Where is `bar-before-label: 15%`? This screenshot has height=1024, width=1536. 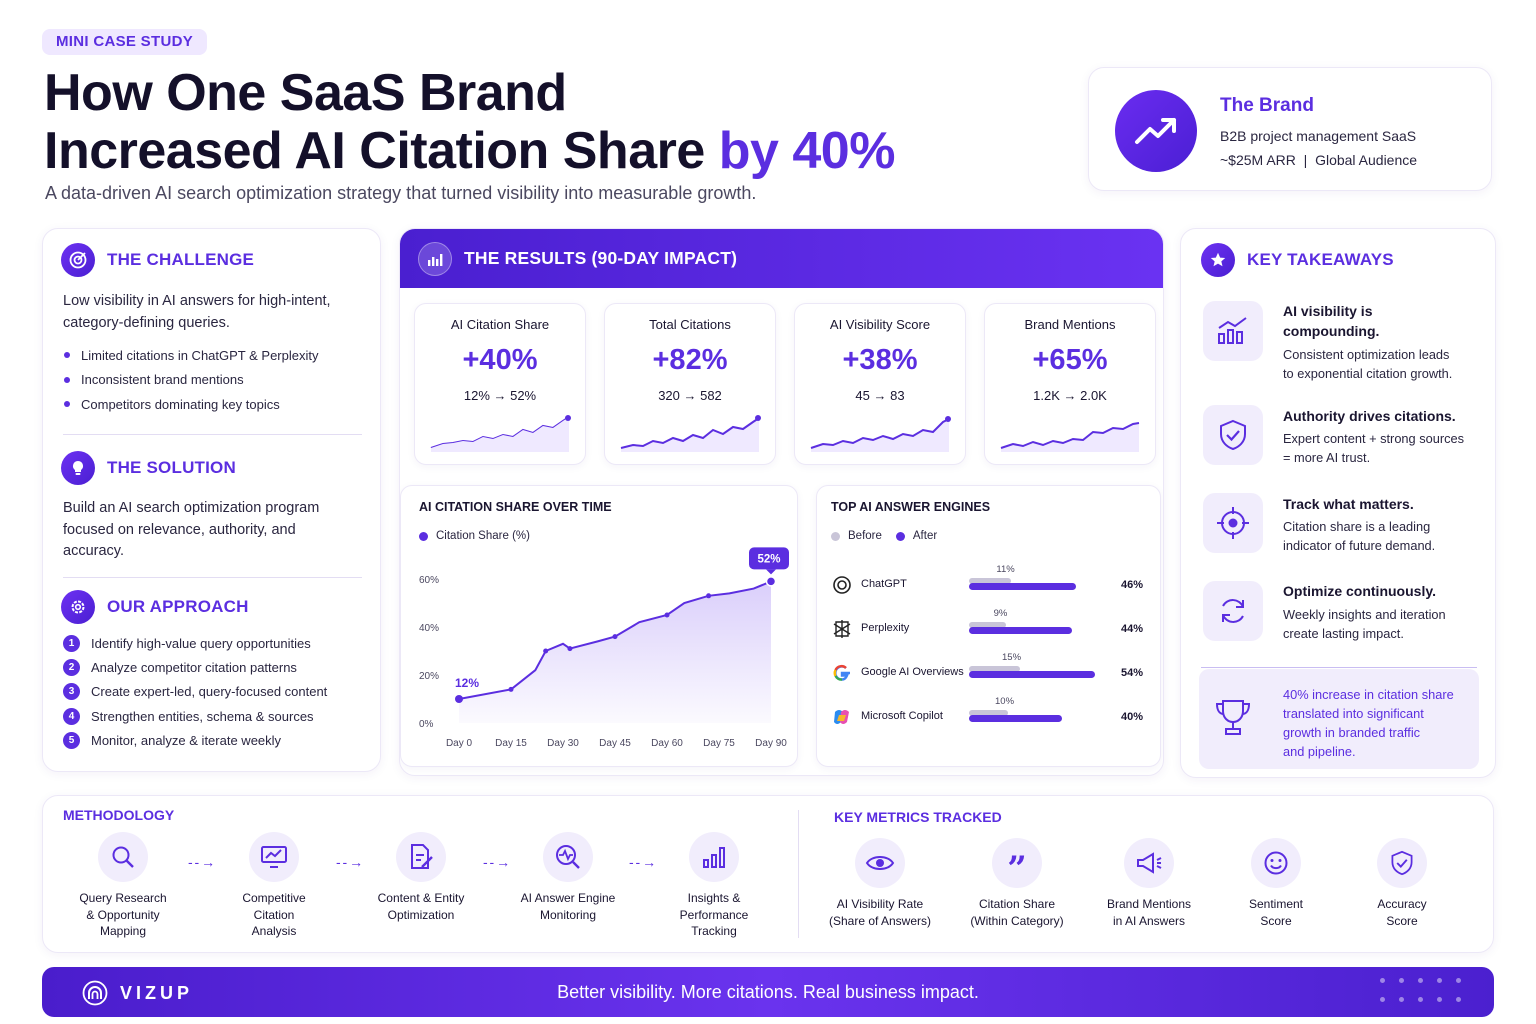 bar-before-label: 15% is located at coordinates (1012, 657).